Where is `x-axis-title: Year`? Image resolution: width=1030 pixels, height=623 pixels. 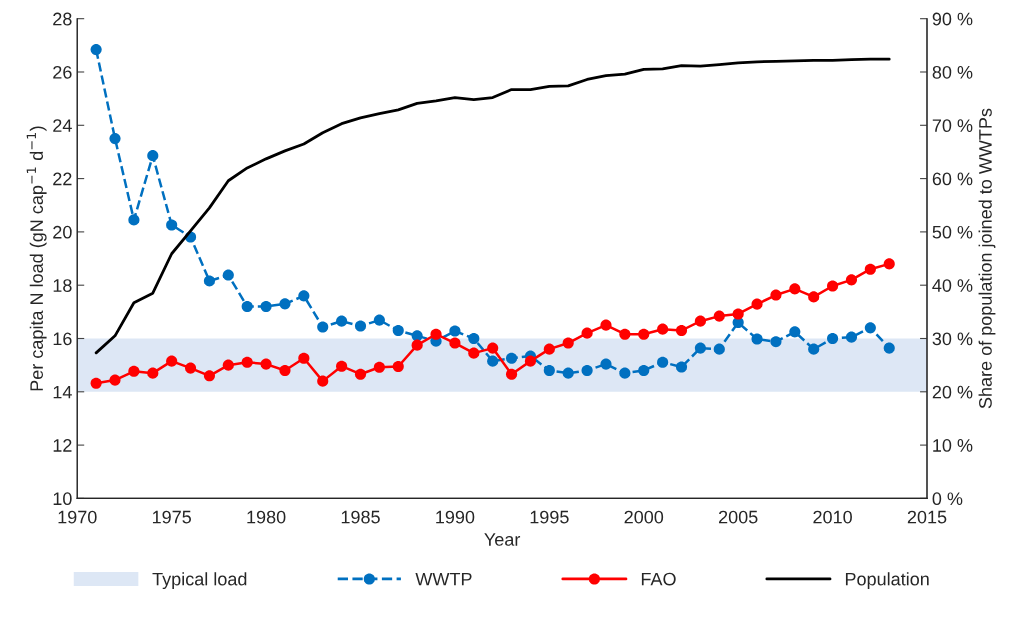 x-axis-title: Year is located at coordinates (502, 539).